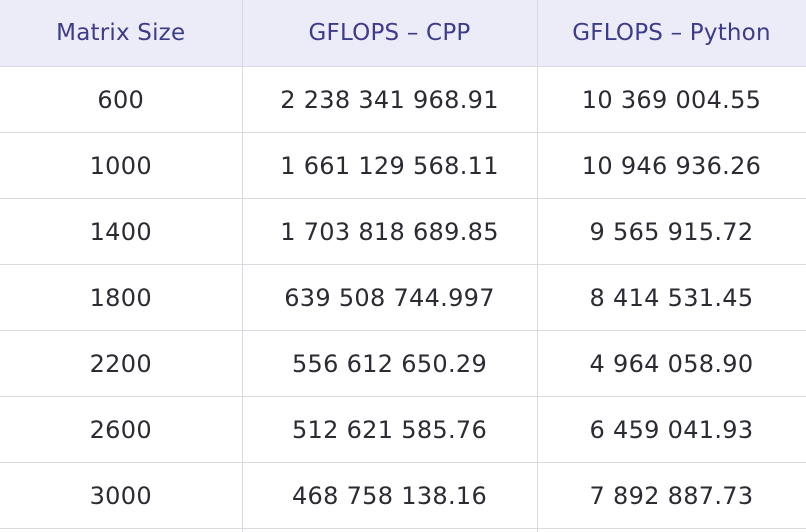  What do you see at coordinates (389, 429) in the screenshot?
I see `cell-gflops-cpp: 512 621 585.76` at bounding box center [389, 429].